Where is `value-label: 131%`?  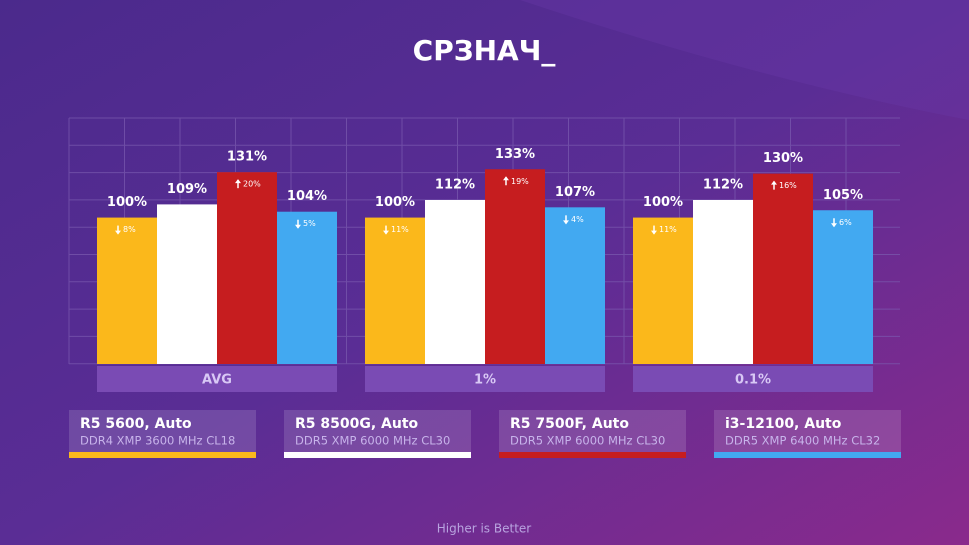 value-label: 131% is located at coordinates (247, 157).